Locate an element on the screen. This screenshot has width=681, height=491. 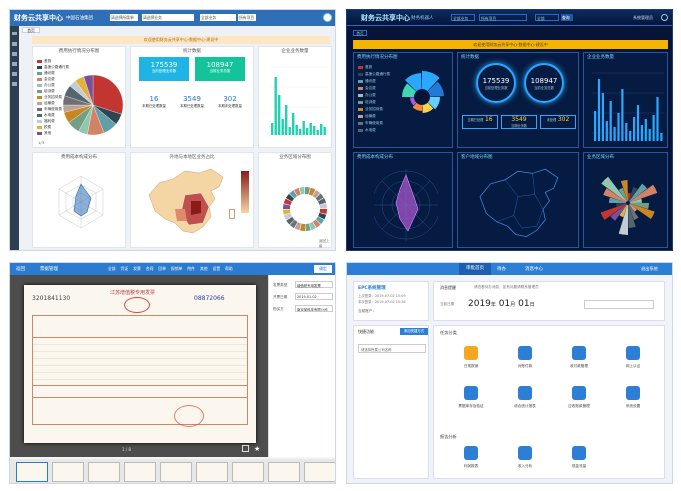
legend-pager: 1/3 is located at coordinates (41, 142).